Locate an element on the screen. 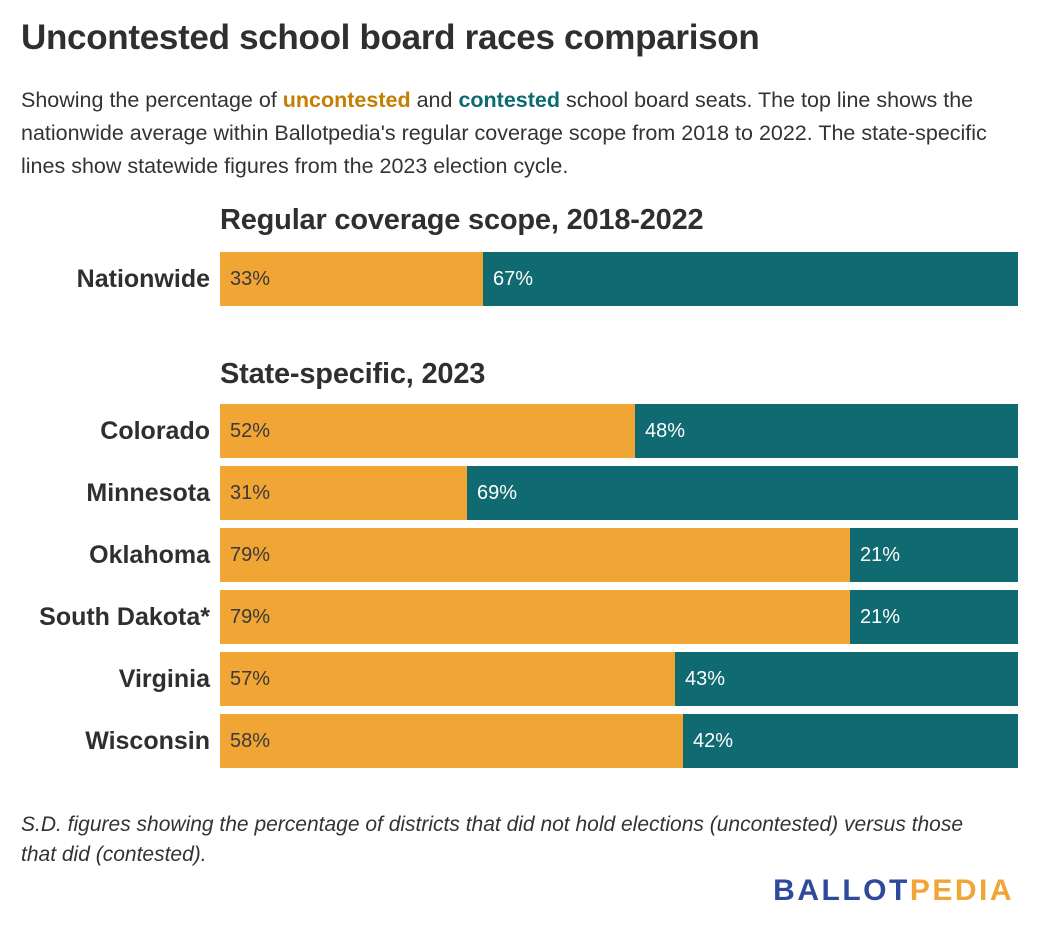  uncontested-value-label: 31% is located at coordinates (250, 493).